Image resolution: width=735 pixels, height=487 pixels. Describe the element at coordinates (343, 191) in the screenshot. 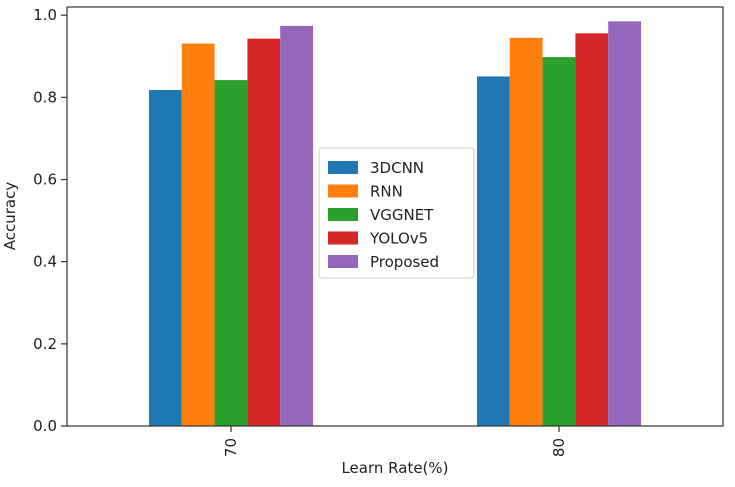

I see `legend-swatch-rnn` at that location.